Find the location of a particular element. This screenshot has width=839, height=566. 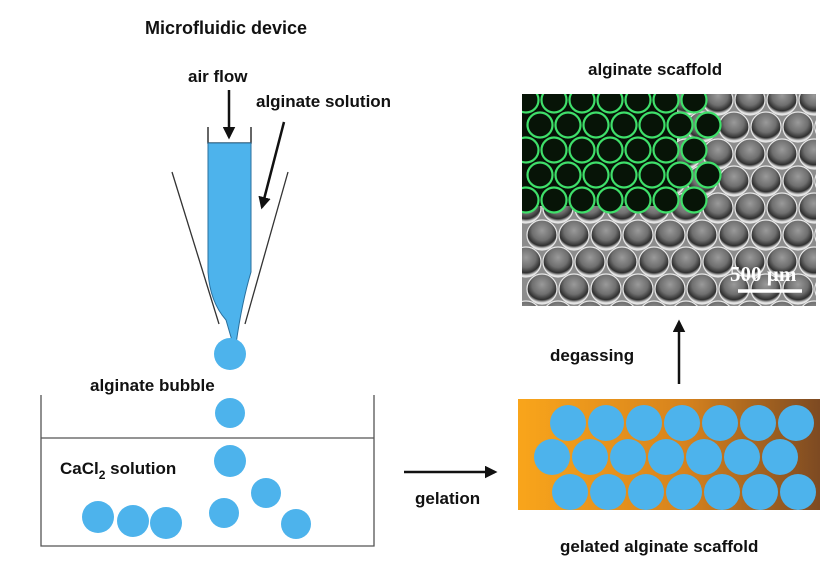

gelated-scaffold-panel is located at coordinates (669, 454).